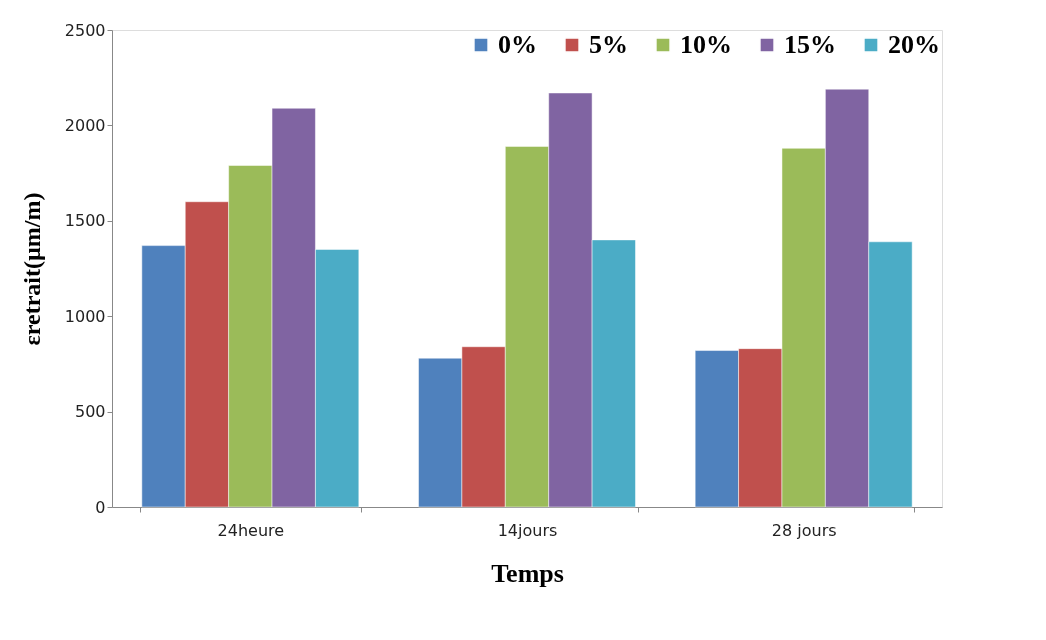 This screenshot has height=640, width=1046. What do you see at coordinates (517, 44) in the screenshot?
I see `legend-label: 0%` at bounding box center [517, 44].